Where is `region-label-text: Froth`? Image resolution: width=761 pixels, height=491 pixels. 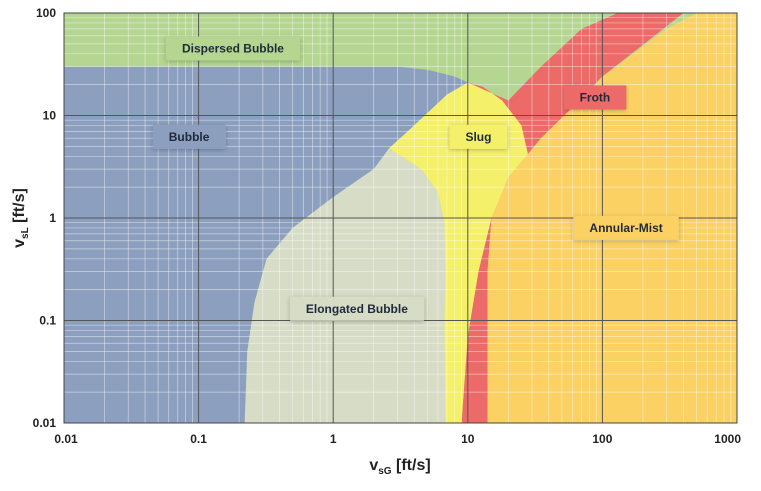
region-label-text: Froth is located at coordinates (595, 97).